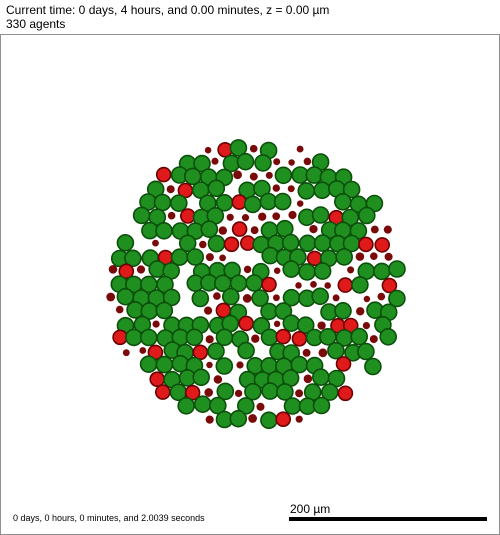 The width and height of the screenshot is (500, 535). What do you see at coordinates (36, 24) in the screenshot?
I see `agent-count-label: 330 agents` at bounding box center [36, 24].